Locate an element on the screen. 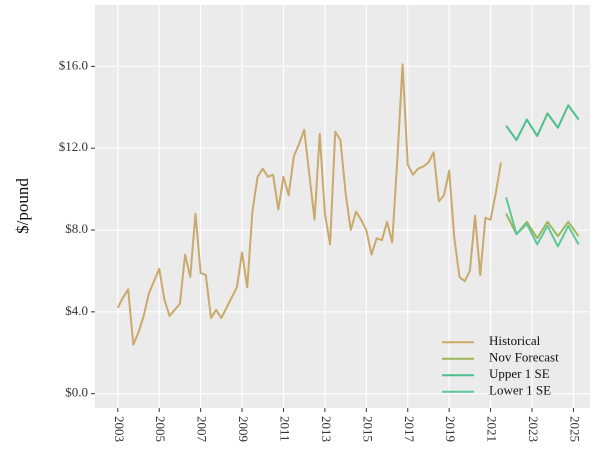 This screenshot has height=463, width=601. x-tick-label: 2011 is located at coordinates (284, 429).